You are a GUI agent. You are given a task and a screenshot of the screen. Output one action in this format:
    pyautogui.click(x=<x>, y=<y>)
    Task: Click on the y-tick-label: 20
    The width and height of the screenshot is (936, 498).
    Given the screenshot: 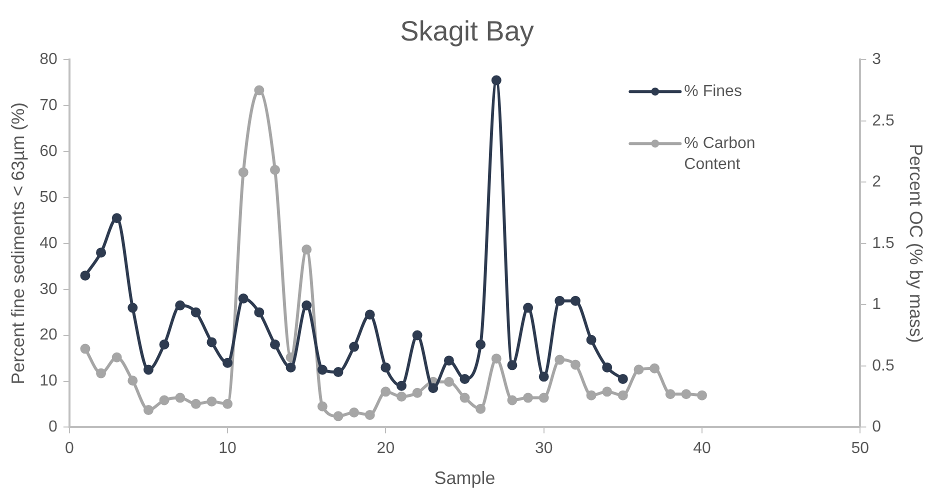 What is the action you would take?
    pyautogui.click(x=49, y=335)
    